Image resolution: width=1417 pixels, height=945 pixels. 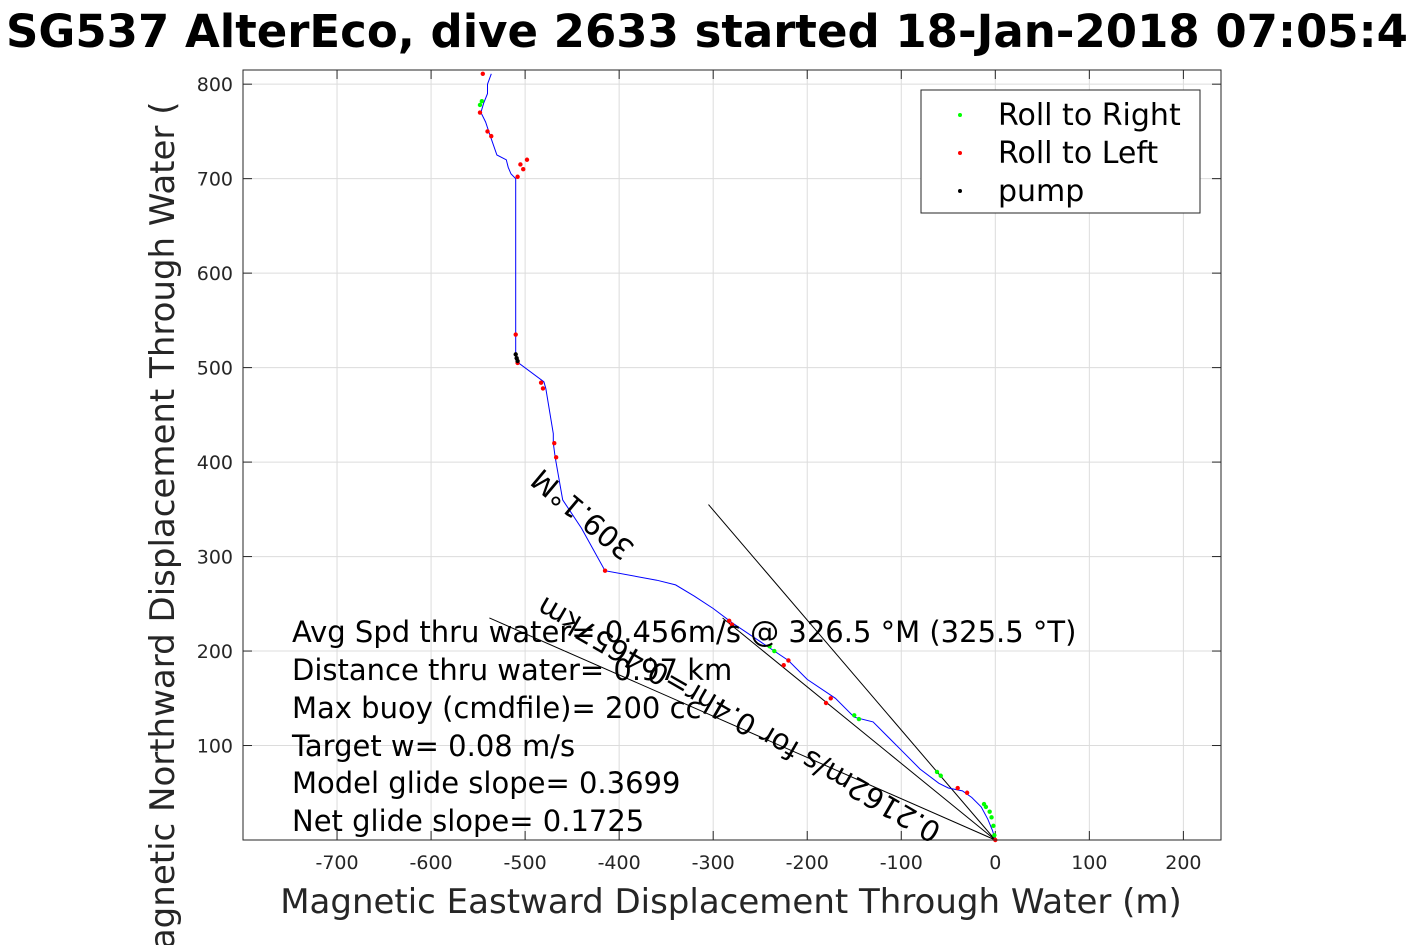 What do you see at coordinates (215, 369) in the screenshot?
I see `y-tick-label: 500` at bounding box center [215, 369].